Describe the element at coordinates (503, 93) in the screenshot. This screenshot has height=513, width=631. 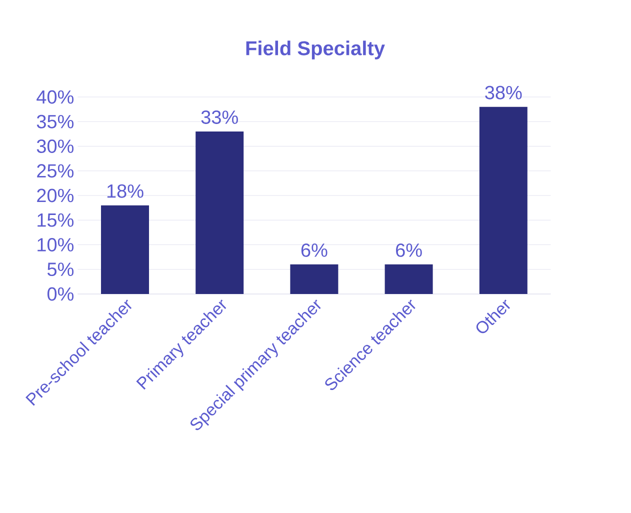
I see `data-label: 38%` at that location.